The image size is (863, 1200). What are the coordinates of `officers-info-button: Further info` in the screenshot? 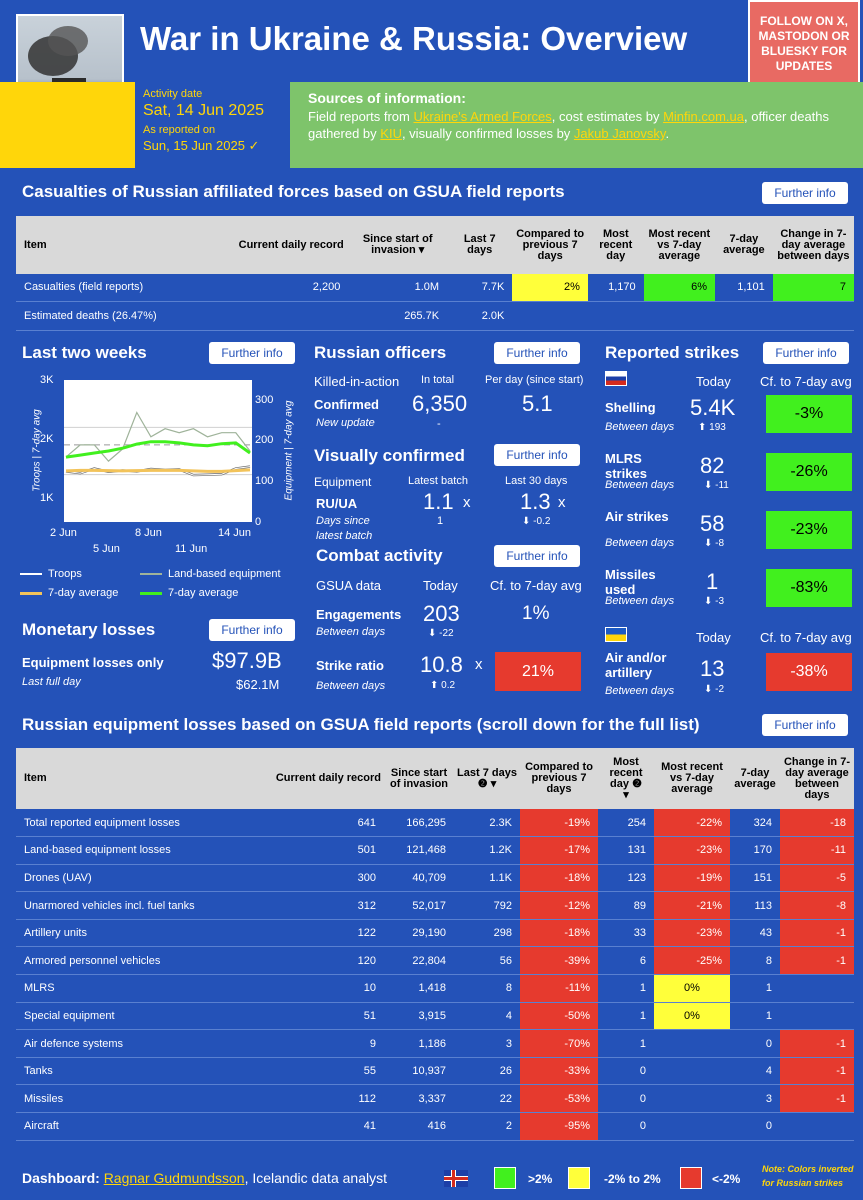 It's located at (537, 353).